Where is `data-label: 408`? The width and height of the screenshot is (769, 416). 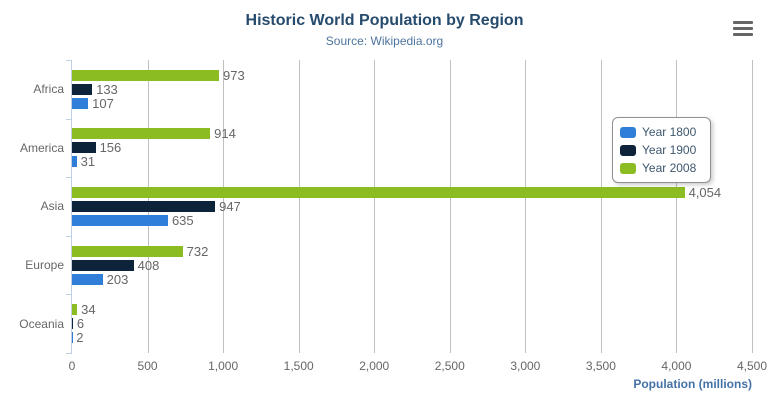
data-label: 408 is located at coordinates (148, 265).